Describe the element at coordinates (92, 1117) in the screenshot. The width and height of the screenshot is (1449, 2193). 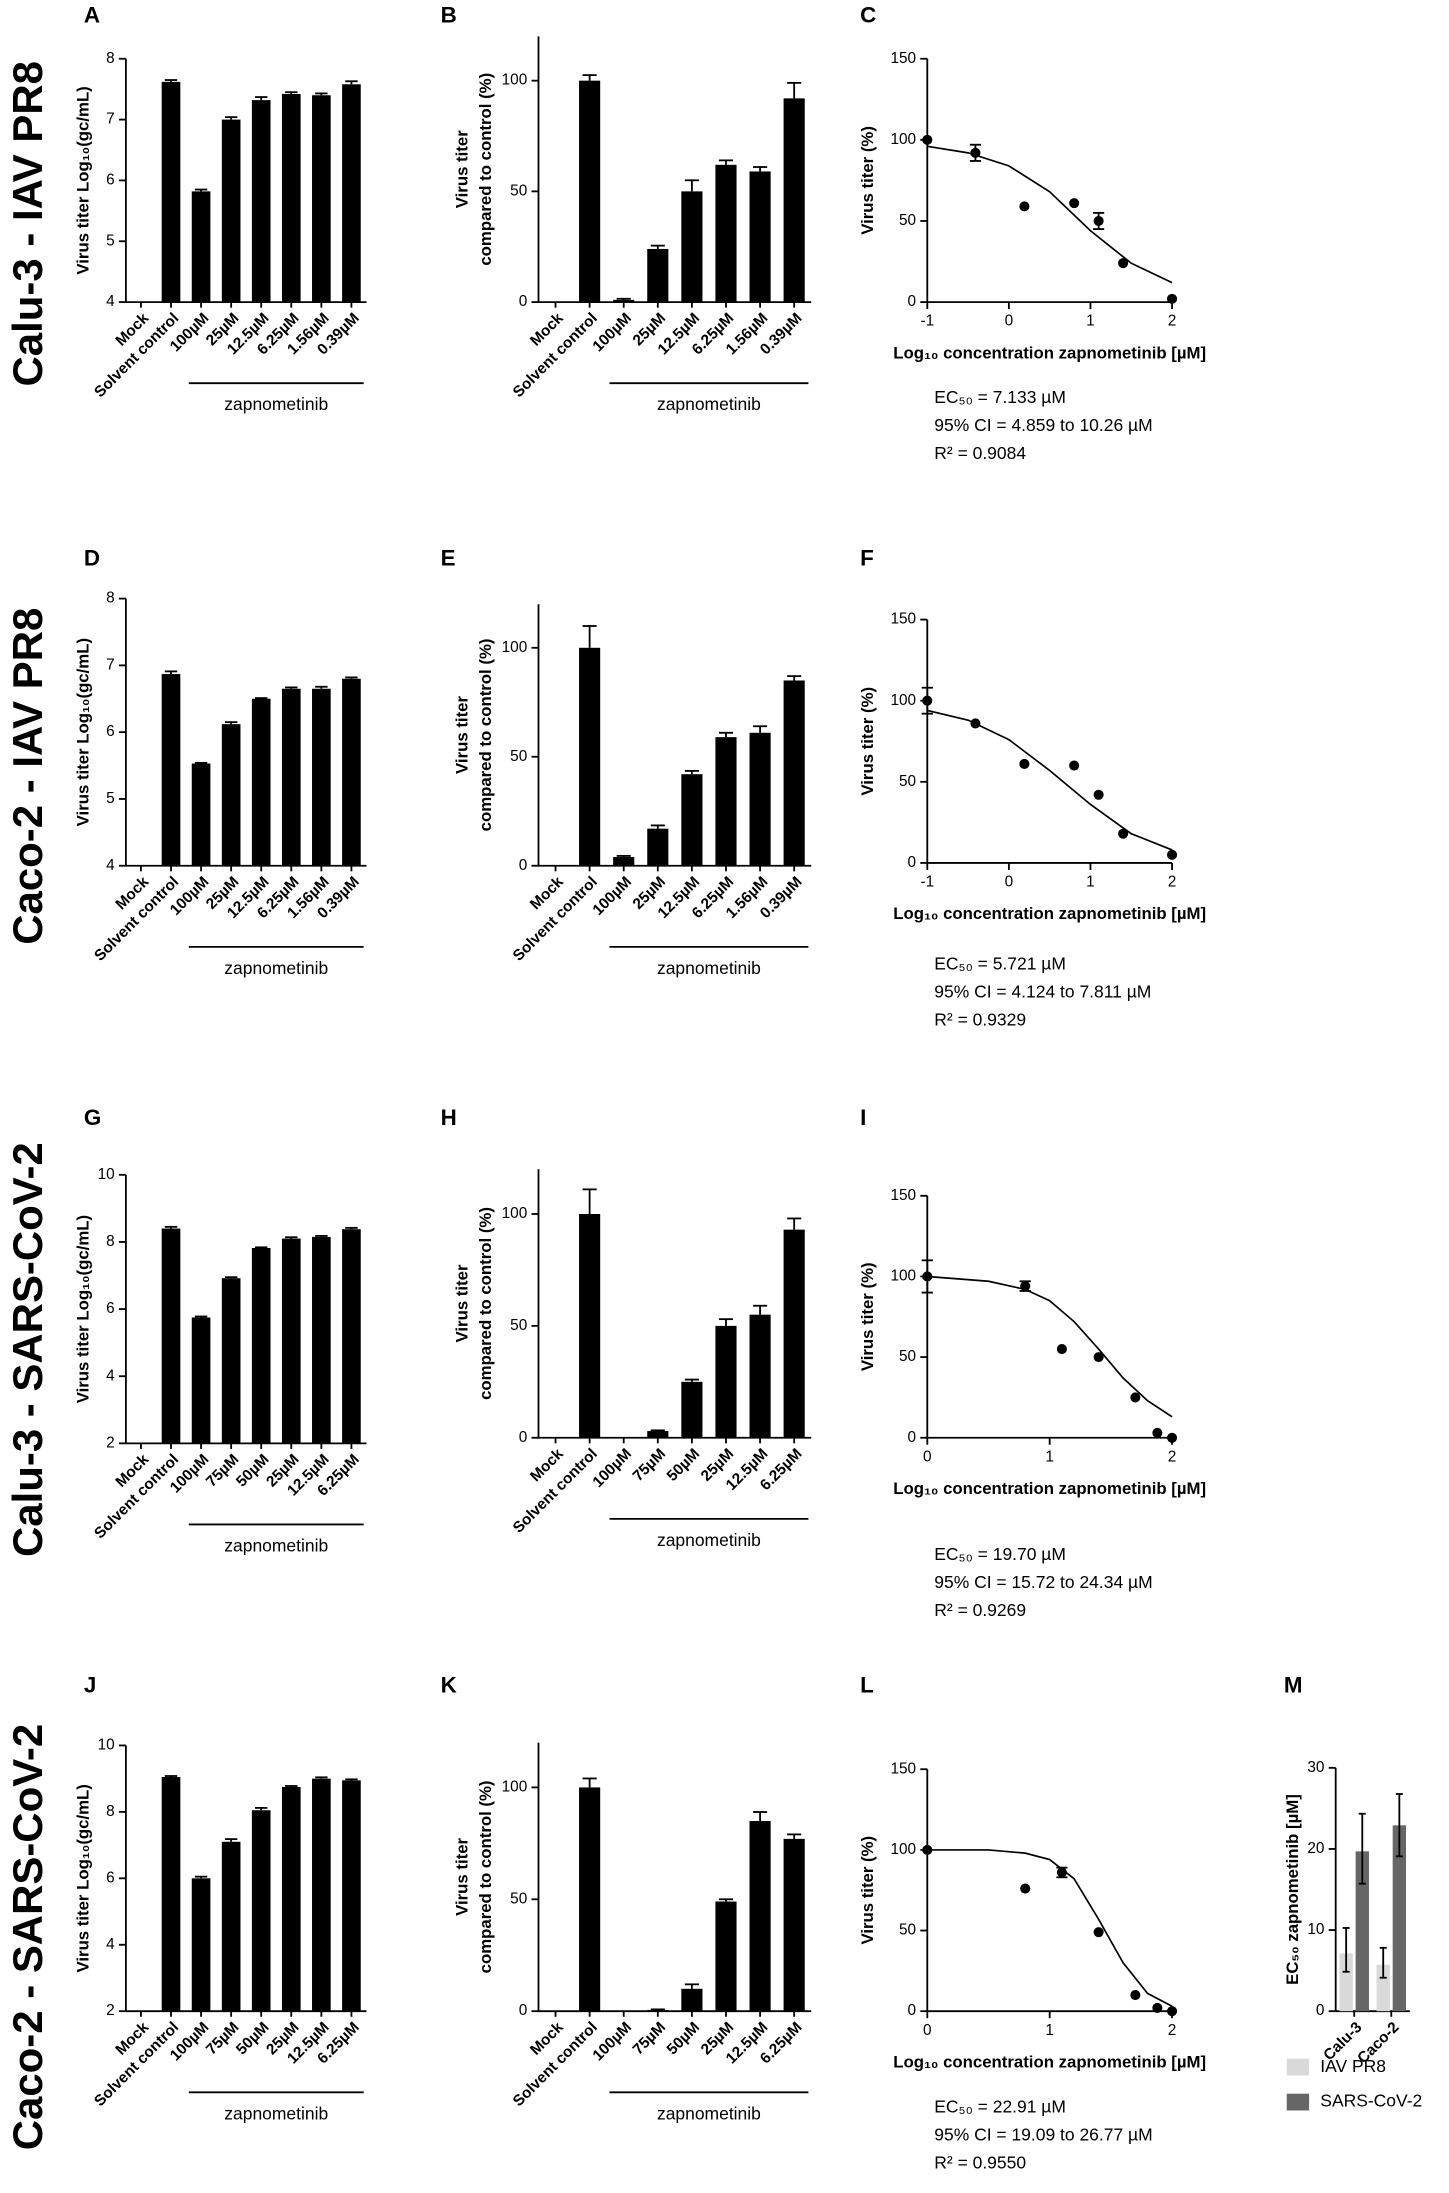
I see `panel-letter: G` at that location.